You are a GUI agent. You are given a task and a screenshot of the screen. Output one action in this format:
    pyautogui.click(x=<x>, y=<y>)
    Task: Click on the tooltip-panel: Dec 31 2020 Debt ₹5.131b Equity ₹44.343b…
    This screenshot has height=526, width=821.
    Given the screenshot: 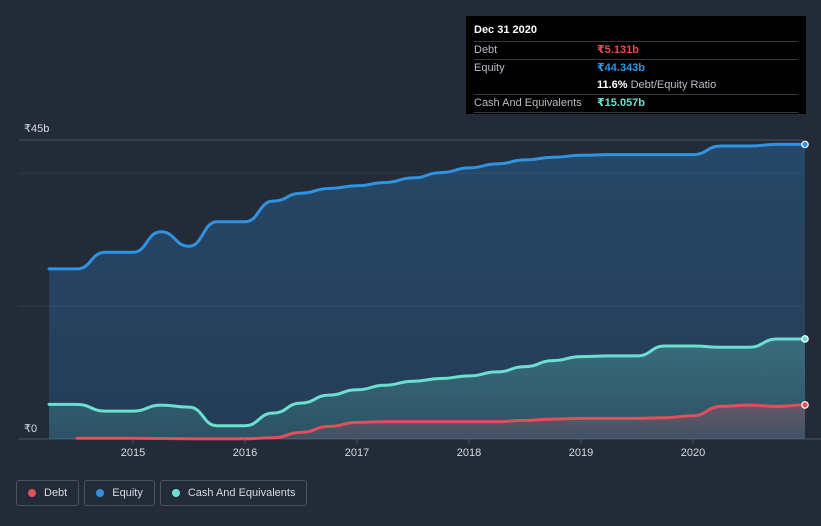 What is the action you would take?
    pyautogui.click(x=636, y=65)
    